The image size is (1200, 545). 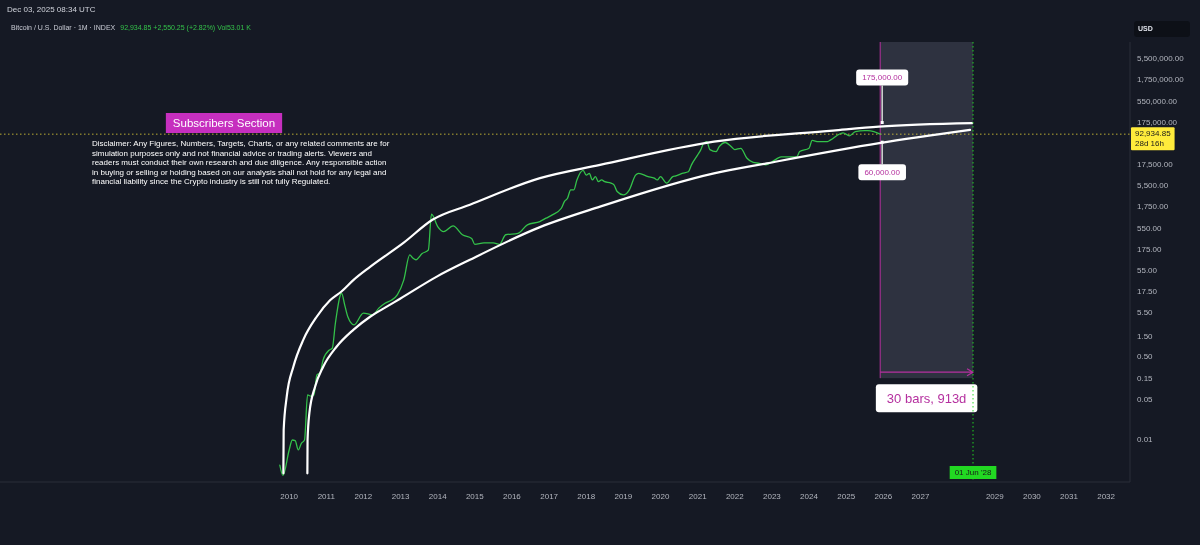 What do you see at coordinates (660, 497) in the screenshot?
I see `x-tick-label: 2020` at bounding box center [660, 497].